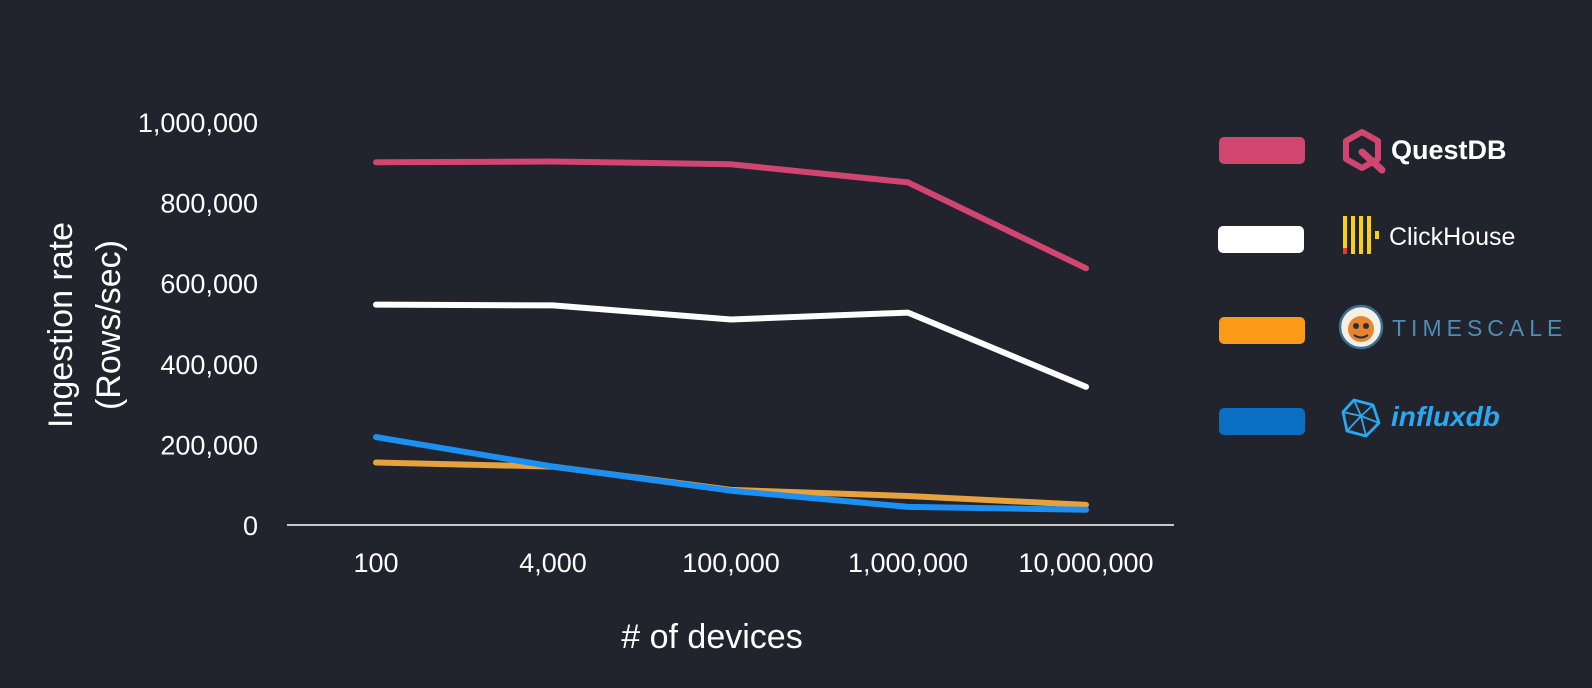 The image size is (1592, 688). What do you see at coordinates (209, 284) in the screenshot?
I see `y-tick-label: 600,000` at bounding box center [209, 284].